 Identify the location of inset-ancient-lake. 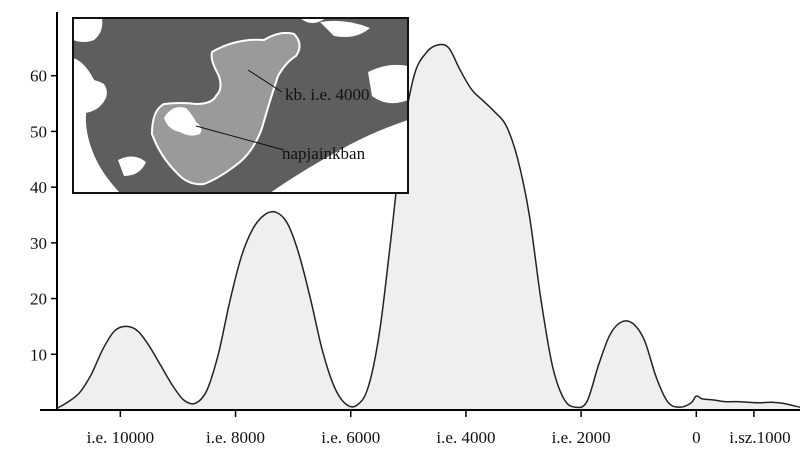
(225, 108).